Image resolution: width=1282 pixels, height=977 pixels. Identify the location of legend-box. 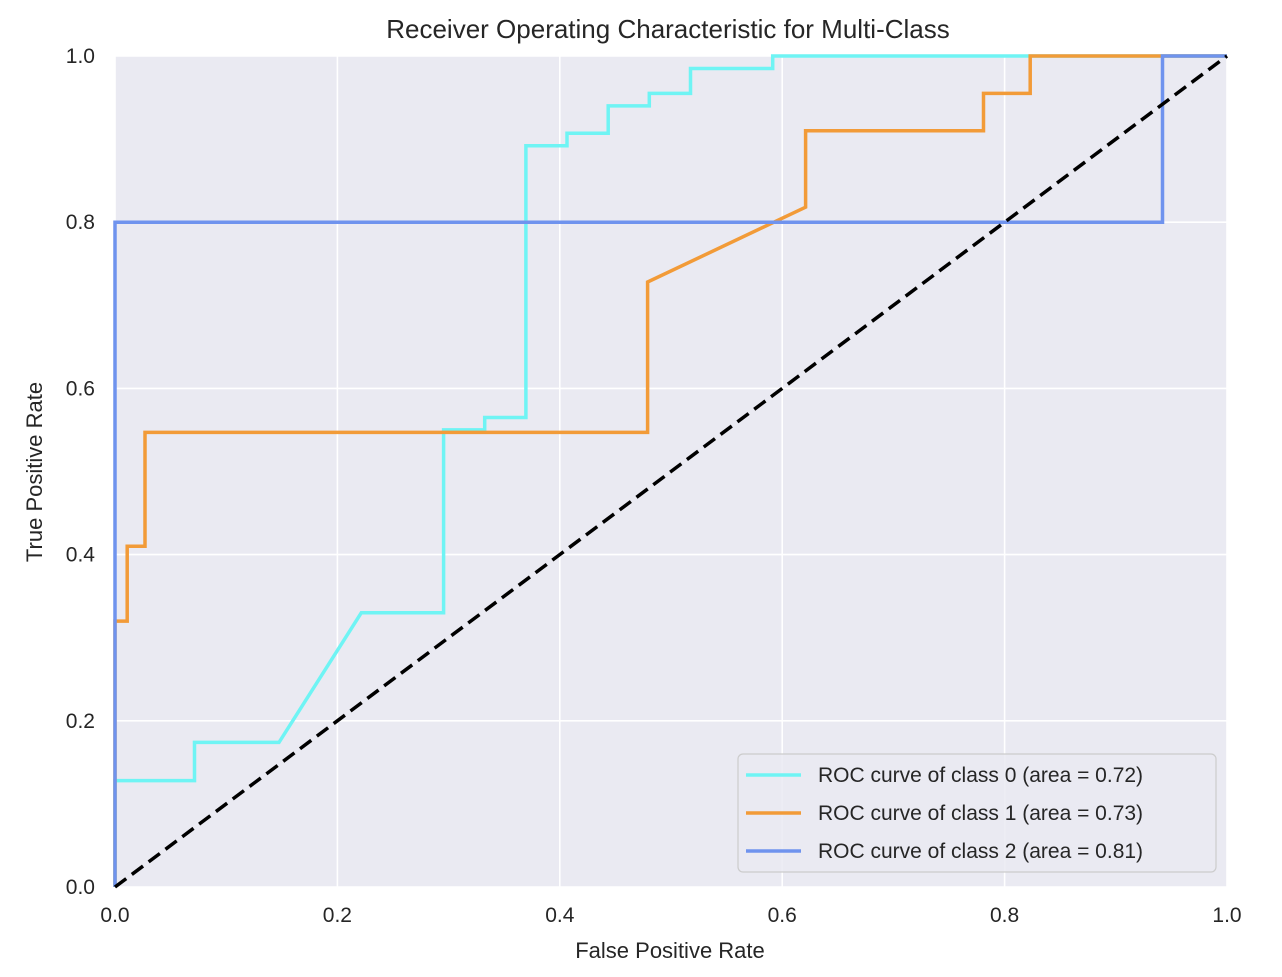
(977, 813).